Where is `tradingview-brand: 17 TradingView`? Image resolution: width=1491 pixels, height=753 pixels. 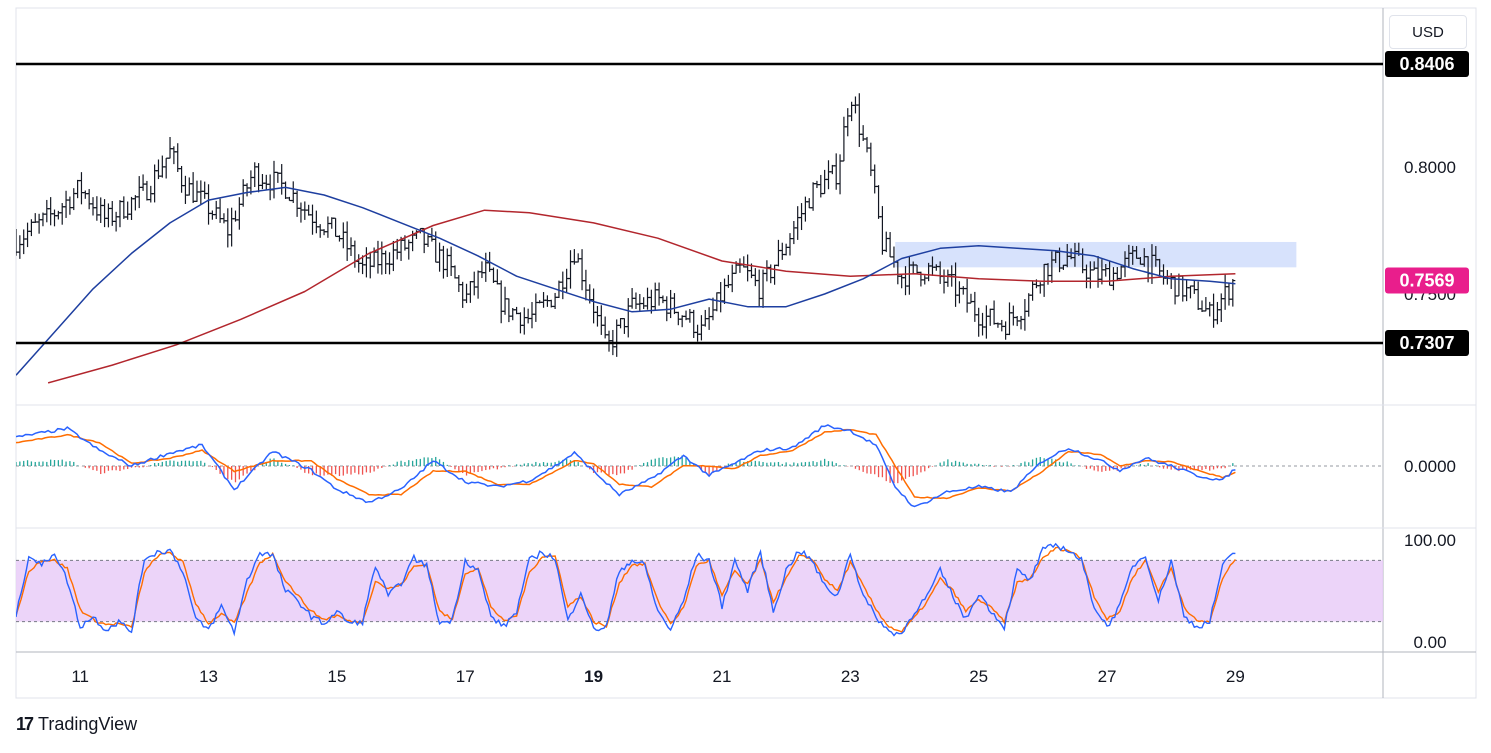
tradingview-brand: 17 TradingView is located at coordinates (76, 724).